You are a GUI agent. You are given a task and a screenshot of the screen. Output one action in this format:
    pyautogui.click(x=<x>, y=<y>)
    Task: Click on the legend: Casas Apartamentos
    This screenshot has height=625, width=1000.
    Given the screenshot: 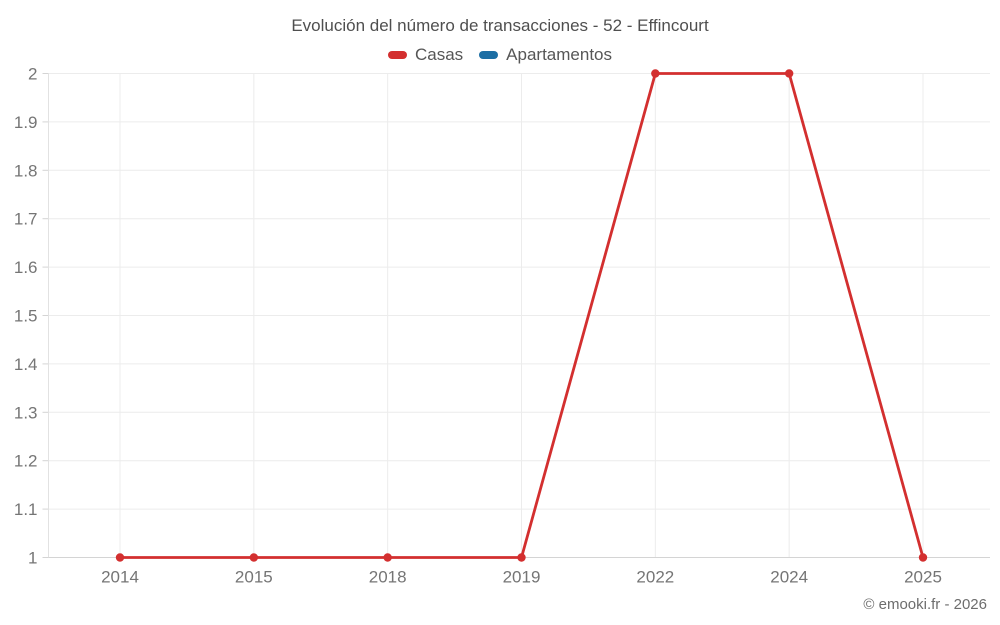 What is the action you would take?
    pyautogui.click(x=500, y=55)
    